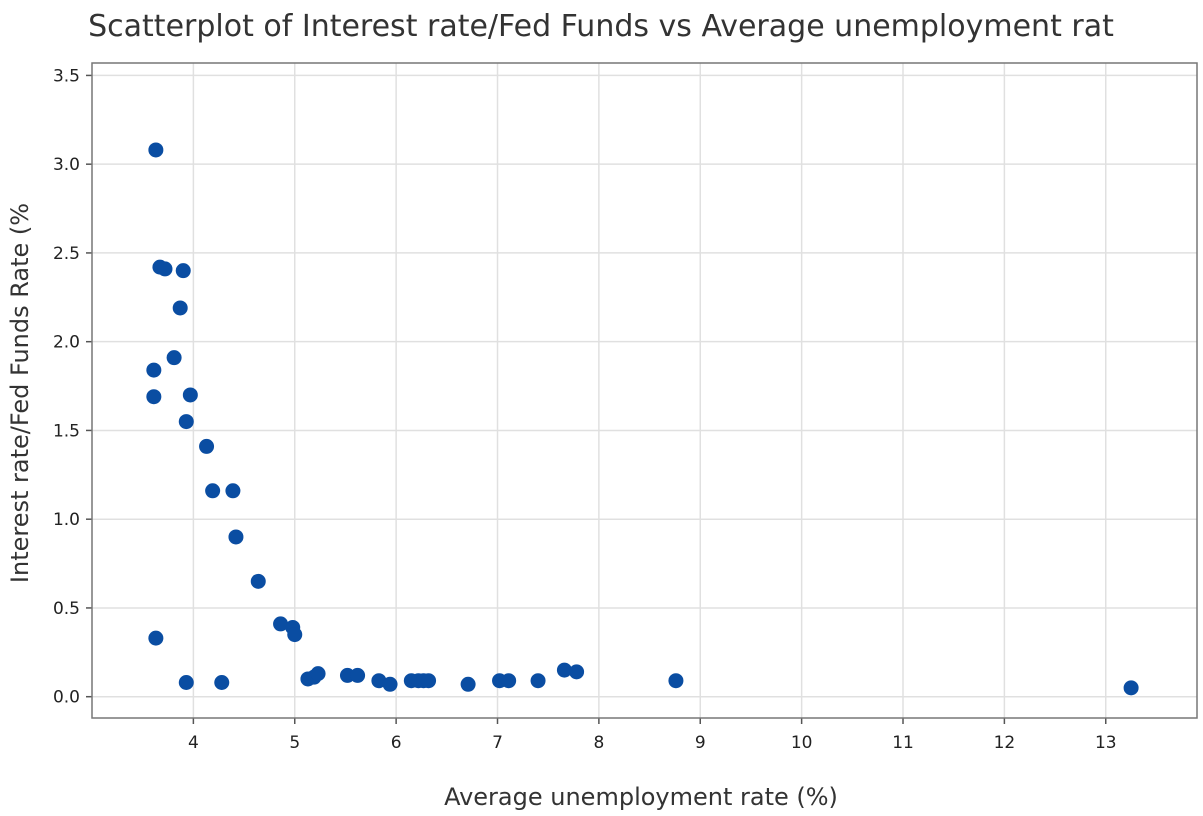  I want to click on x-axis-label: Average unemployment rate (%), so click(641, 797).